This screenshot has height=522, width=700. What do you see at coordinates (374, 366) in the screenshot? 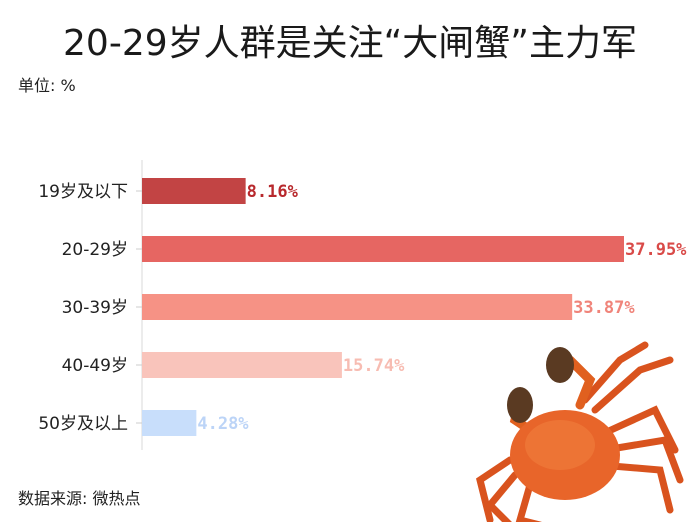
I see `data-label: 15.74%` at bounding box center [374, 366].